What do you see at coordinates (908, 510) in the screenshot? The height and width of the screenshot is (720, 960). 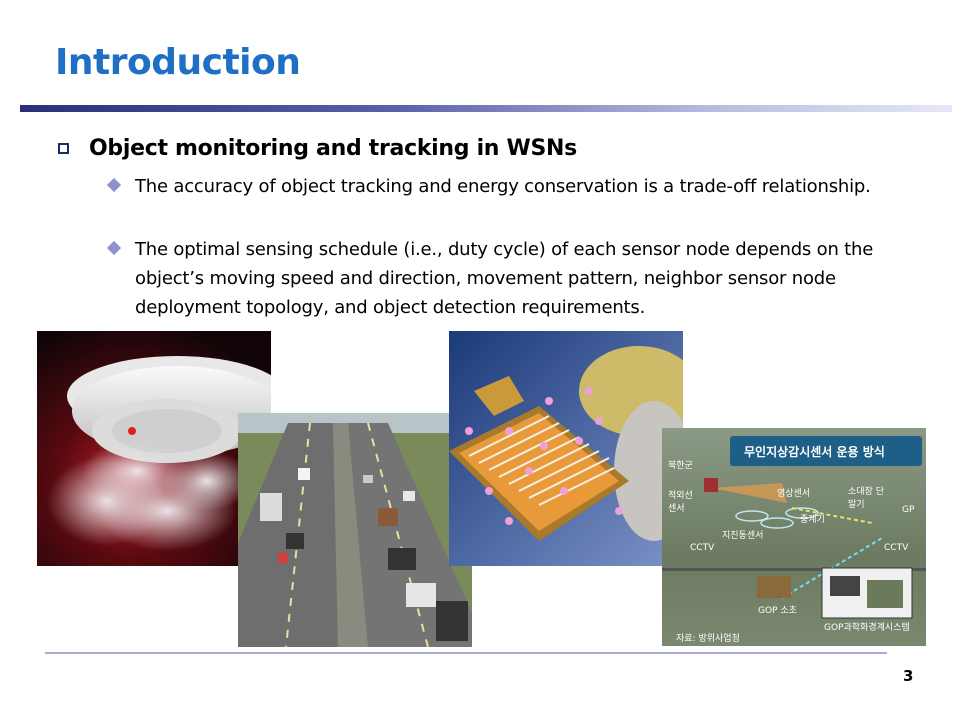 I see `diagram-label: GP` at bounding box center [908, 510].